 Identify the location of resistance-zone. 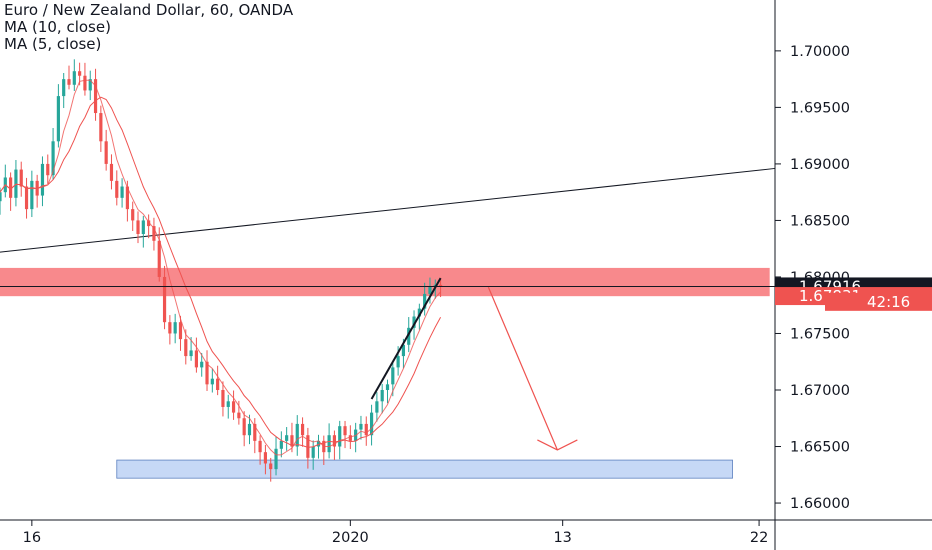
(385, 282).